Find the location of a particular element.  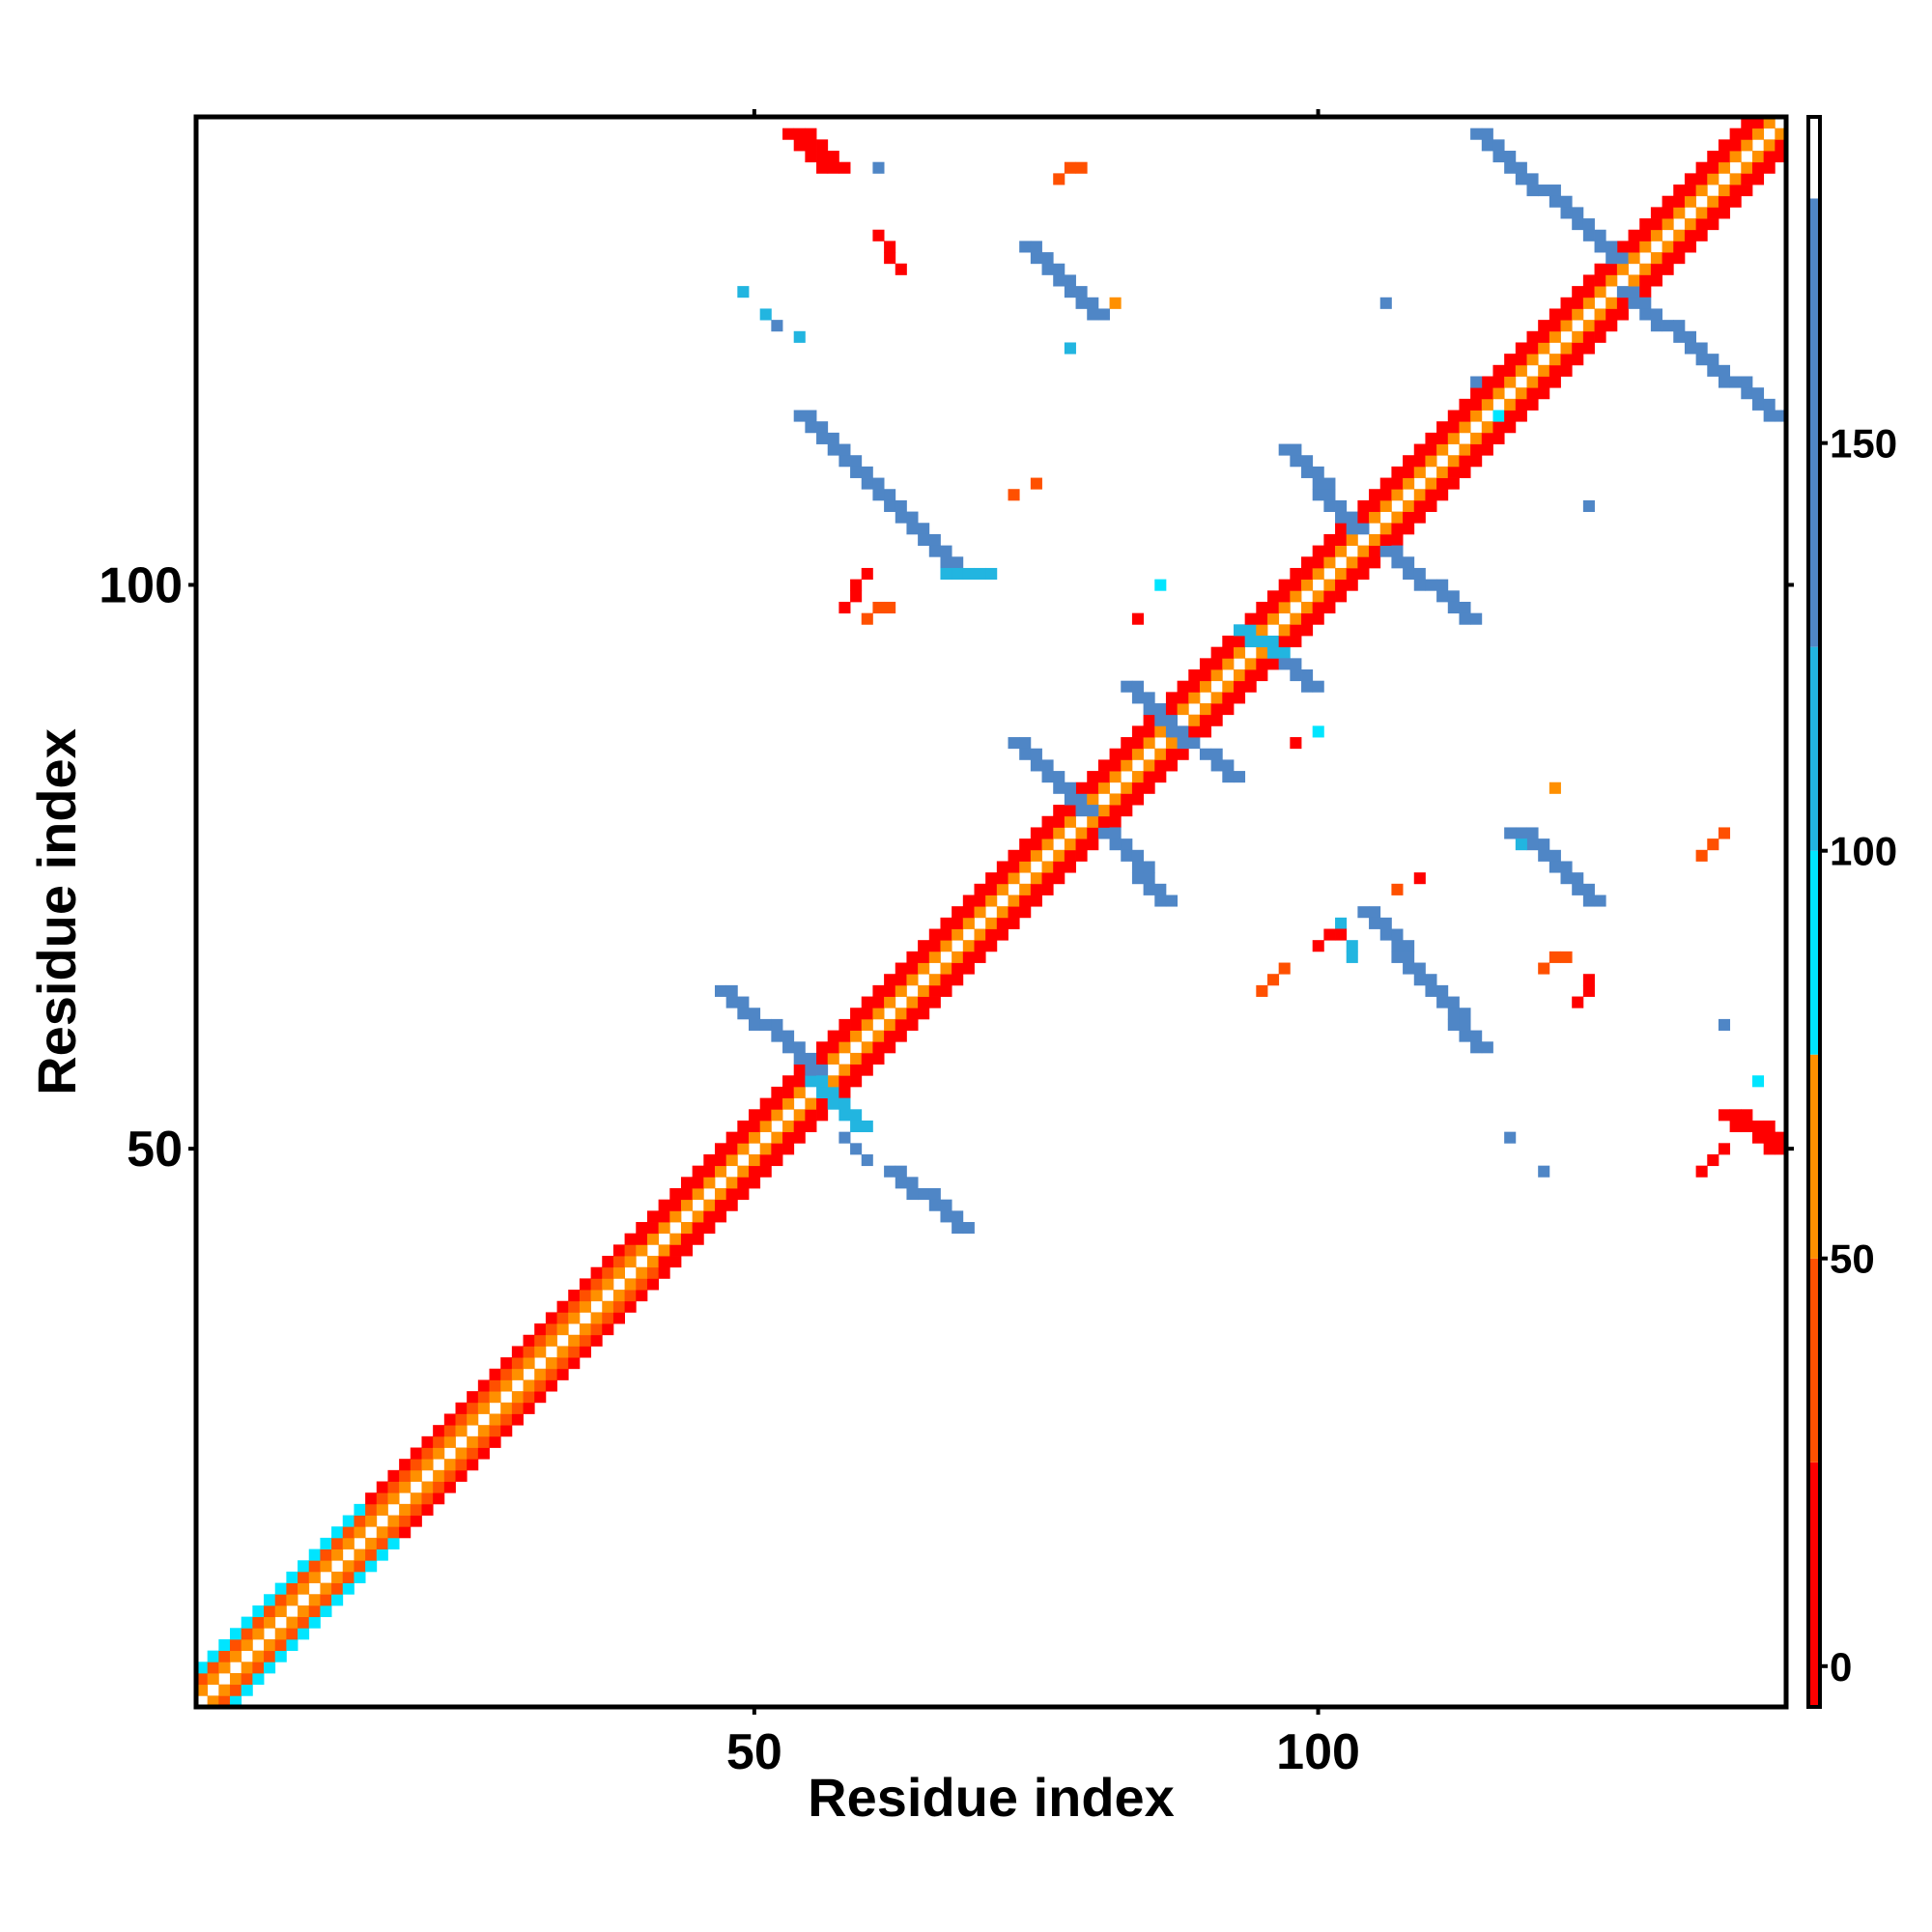

colorbar-tick-label: 150 is located at coordinates (1863, 444).